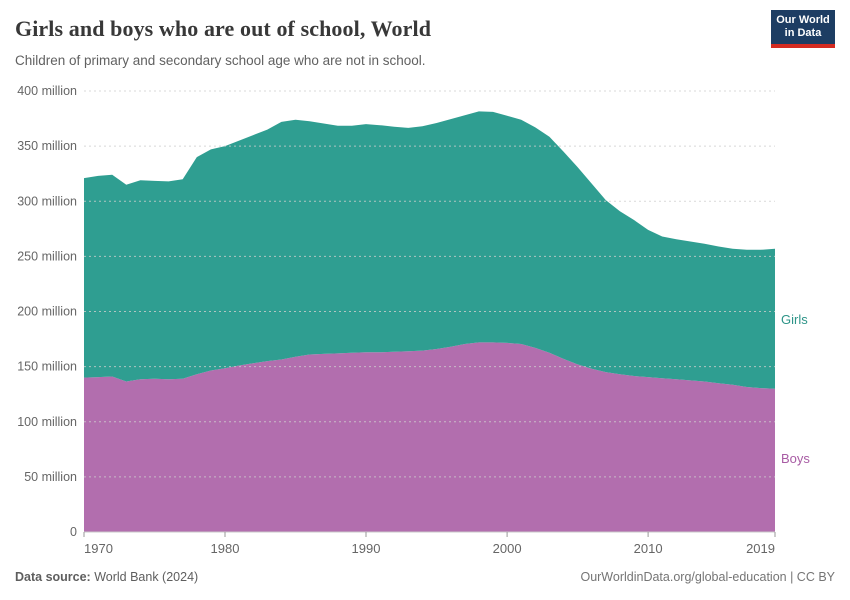  I want to click on y-tick-label-350: 350 million, so click(47, 146).